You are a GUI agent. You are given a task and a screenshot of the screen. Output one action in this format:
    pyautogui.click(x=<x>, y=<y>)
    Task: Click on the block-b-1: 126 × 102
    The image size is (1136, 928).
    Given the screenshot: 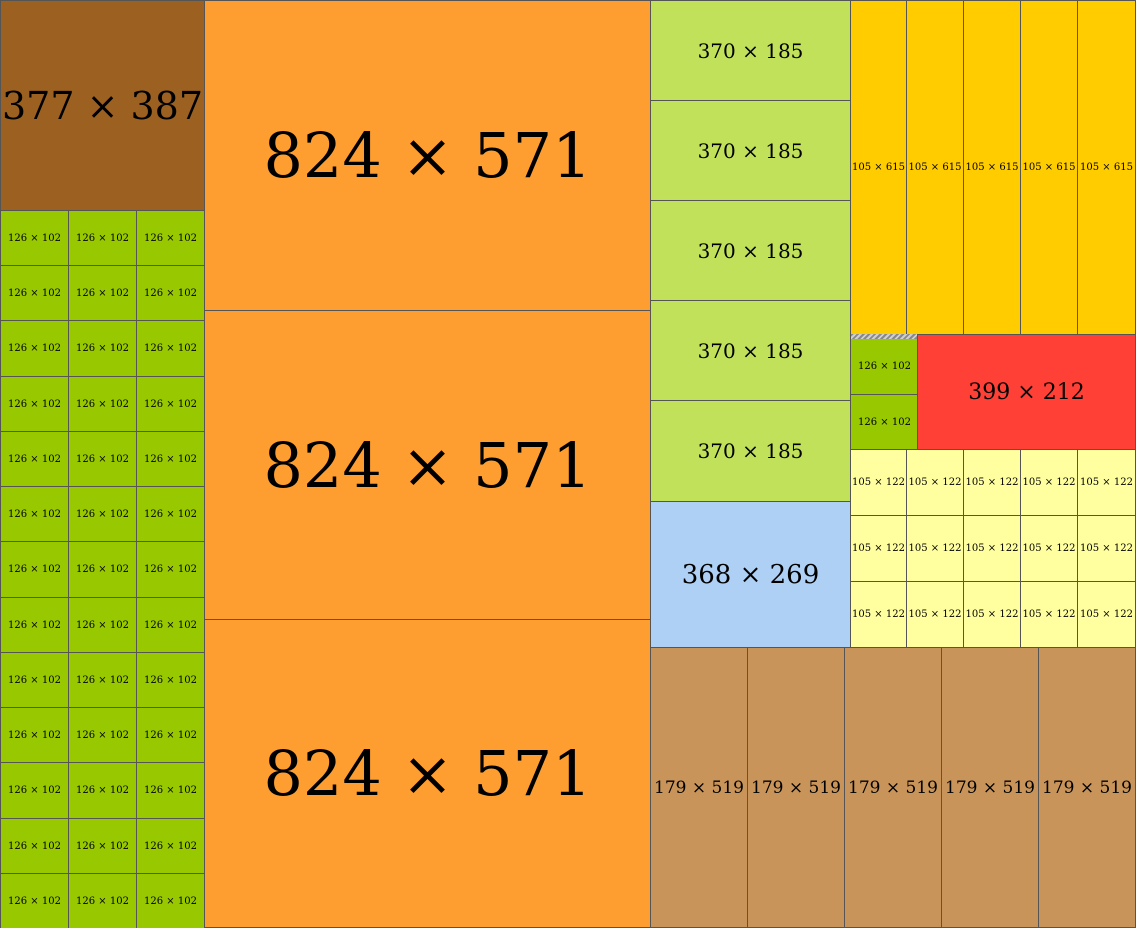 What is the action you would take?
    pyautogui.click(x=34, y=238)
    